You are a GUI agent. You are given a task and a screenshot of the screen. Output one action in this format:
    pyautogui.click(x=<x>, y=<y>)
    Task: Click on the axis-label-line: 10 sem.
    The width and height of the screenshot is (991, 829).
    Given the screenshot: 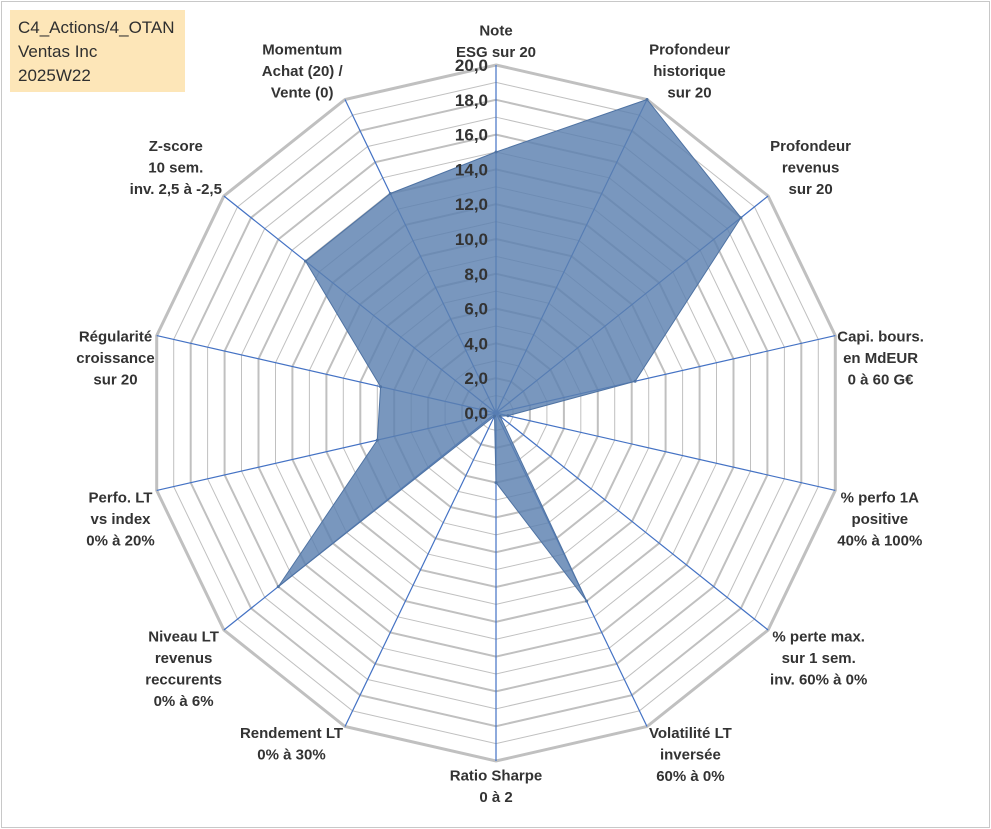 What is the action you would take?
    pyautogui.click(x=175, y=168)
    